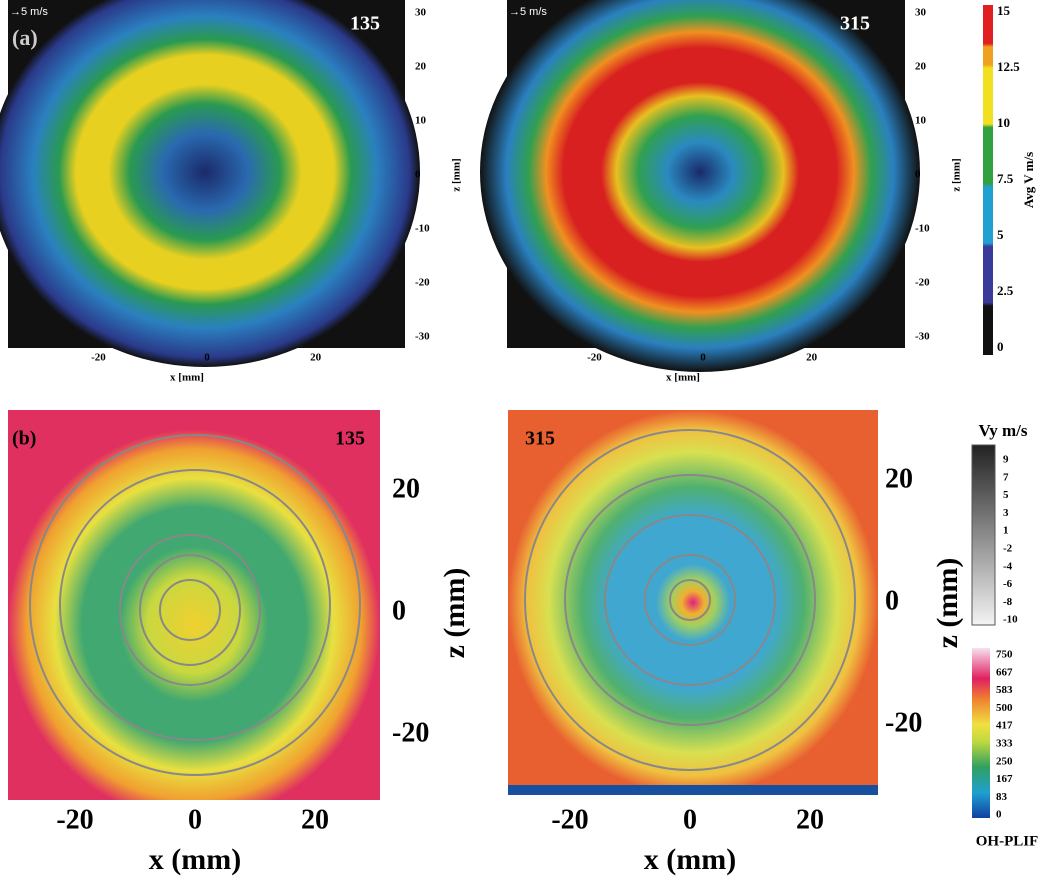  I want to click on colorbar-tick-label: 2.5, so click(1005, 290).